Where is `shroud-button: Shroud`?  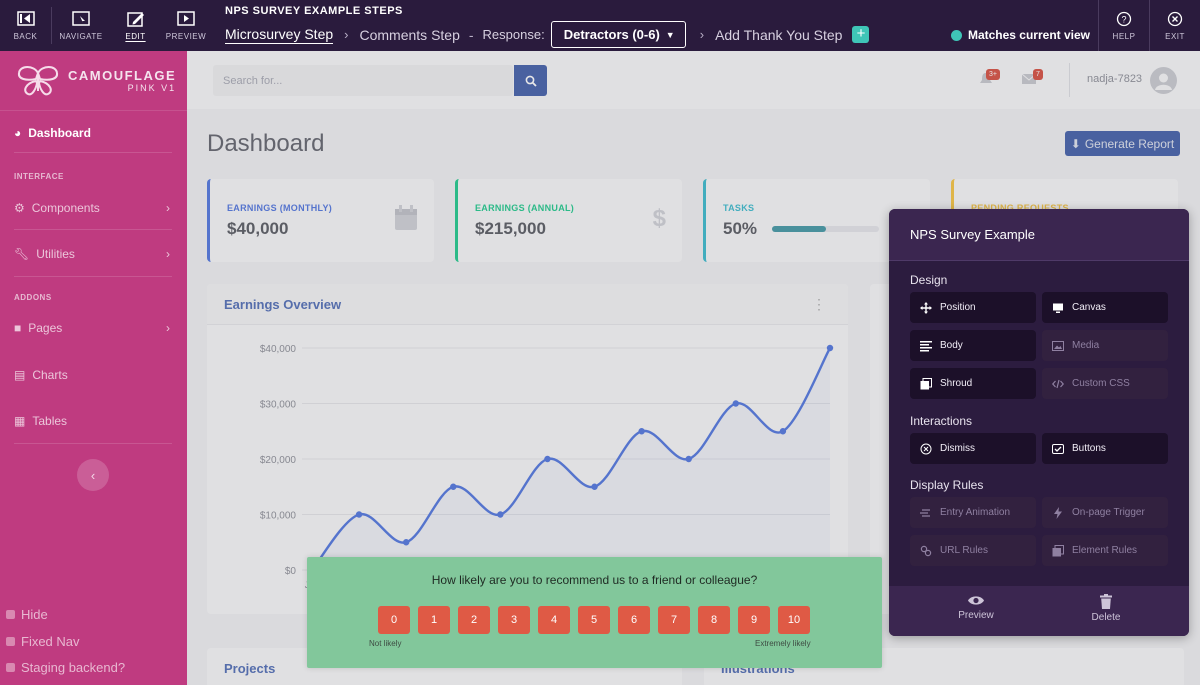
shroud-button: Shroud is located at coordinates (973, 383).